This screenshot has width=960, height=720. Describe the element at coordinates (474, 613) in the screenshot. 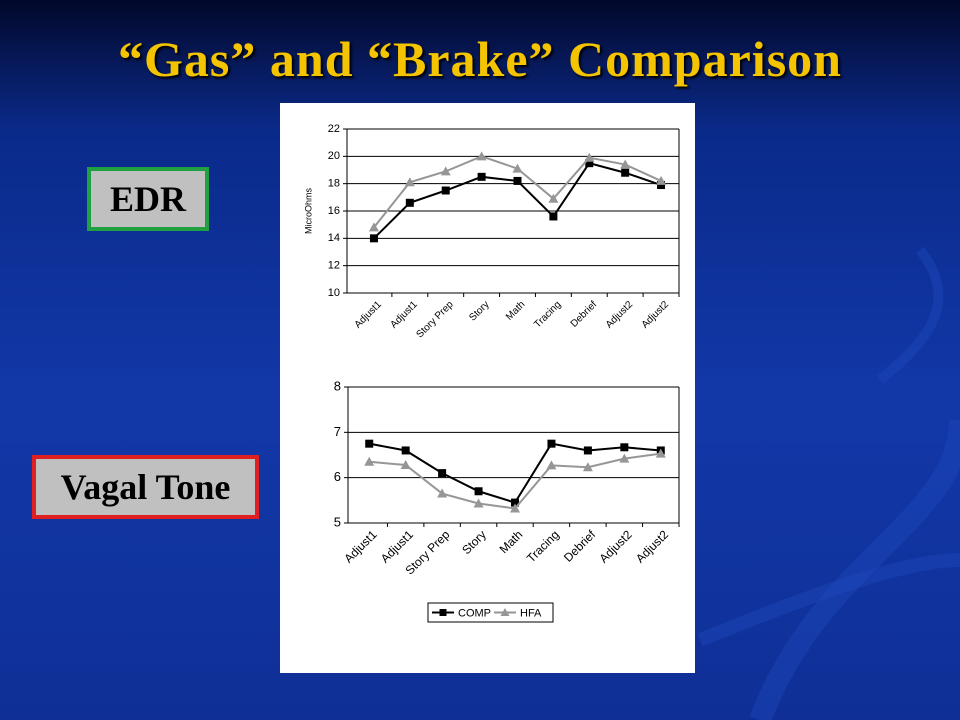

I see `legend-label: COMP` at that location.